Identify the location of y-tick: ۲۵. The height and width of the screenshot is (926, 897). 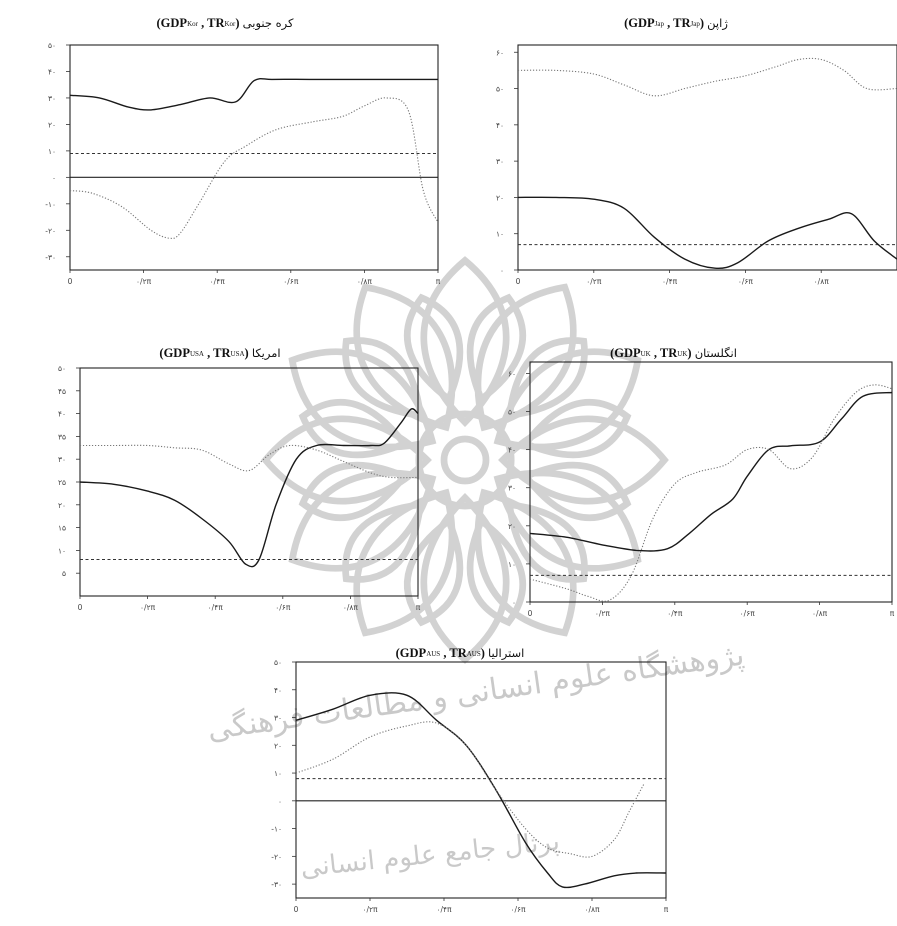
(69, 482).